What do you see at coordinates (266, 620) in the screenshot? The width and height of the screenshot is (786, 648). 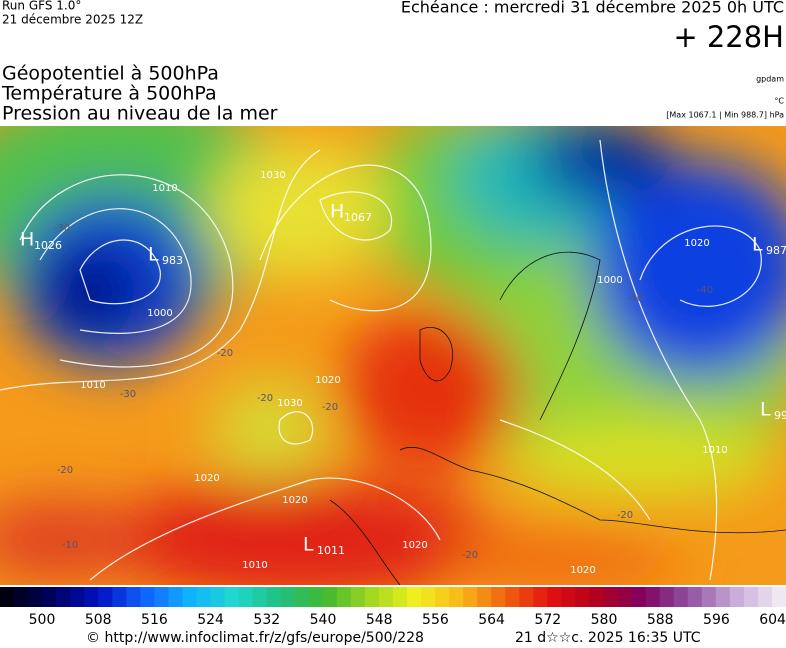 I see `scale-label: 532` at bounding box center [266, 620].